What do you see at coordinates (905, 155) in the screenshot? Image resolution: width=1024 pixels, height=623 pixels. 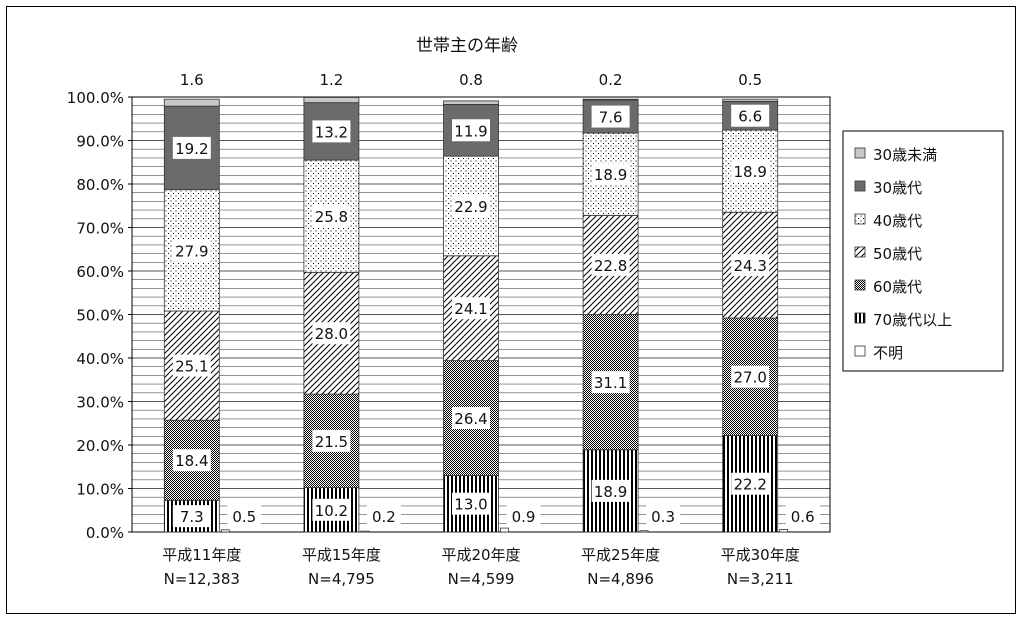 I see `legend-label: 30歳未満` at bounding box center [905, 155].